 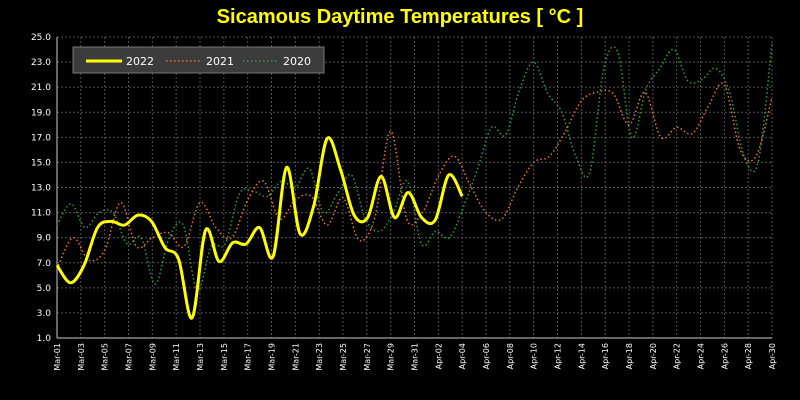 What do you see at coordinates (41, 214) in the screenshot?
I see `y-tick-label: 11.0` at bounding box center [41, 214].